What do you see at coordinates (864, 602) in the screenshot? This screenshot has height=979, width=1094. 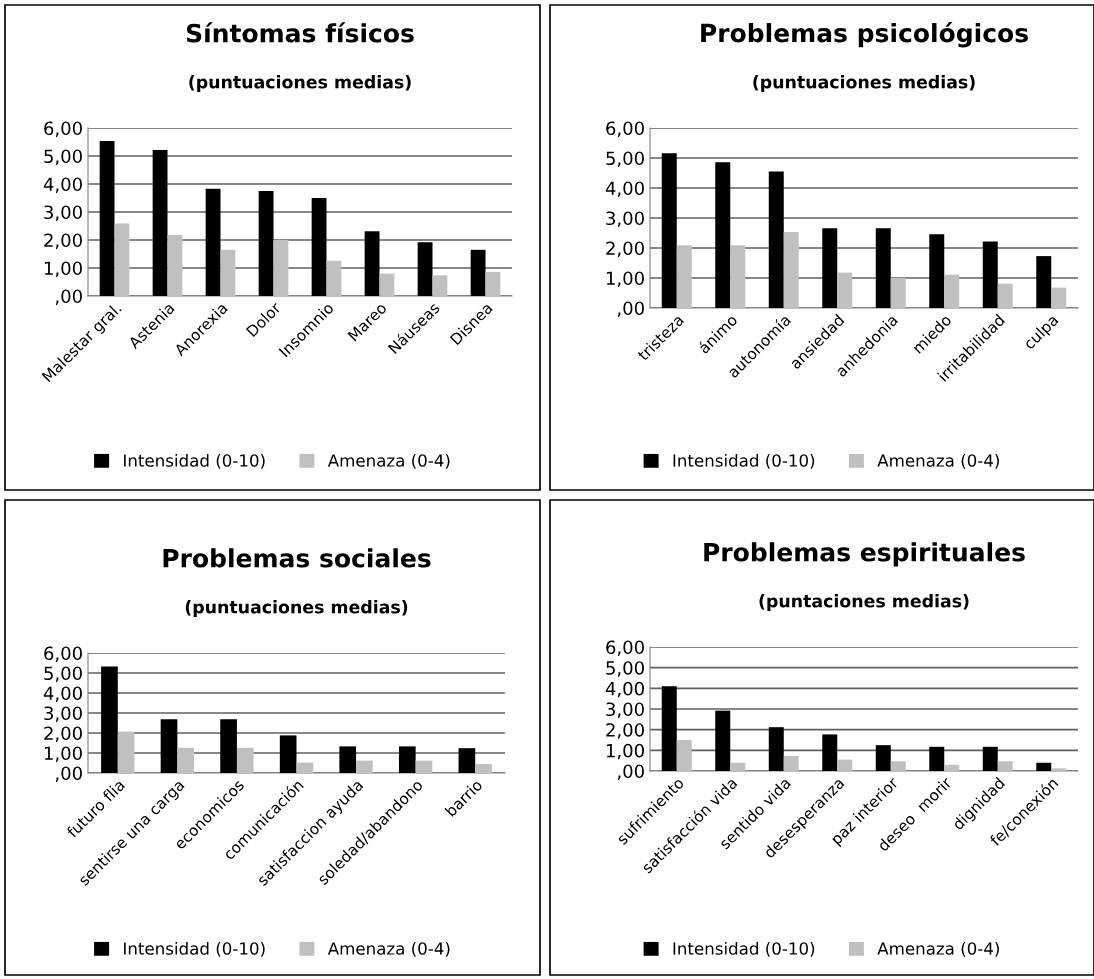 I see `chart-subtitle: (puntaciones medias)` at bounding box center [864, 602].